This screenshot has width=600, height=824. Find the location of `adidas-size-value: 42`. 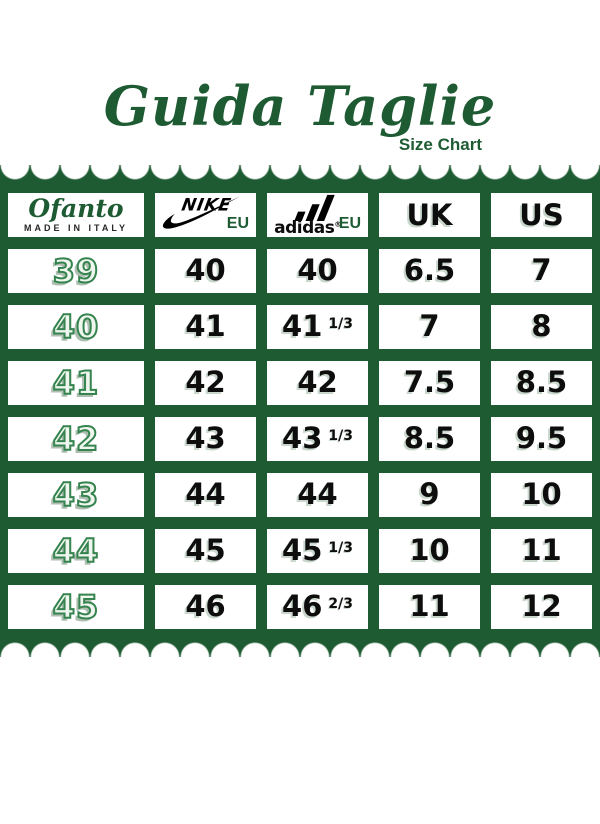

adidas-size-value: 42 is located at coordinates (317, 382).